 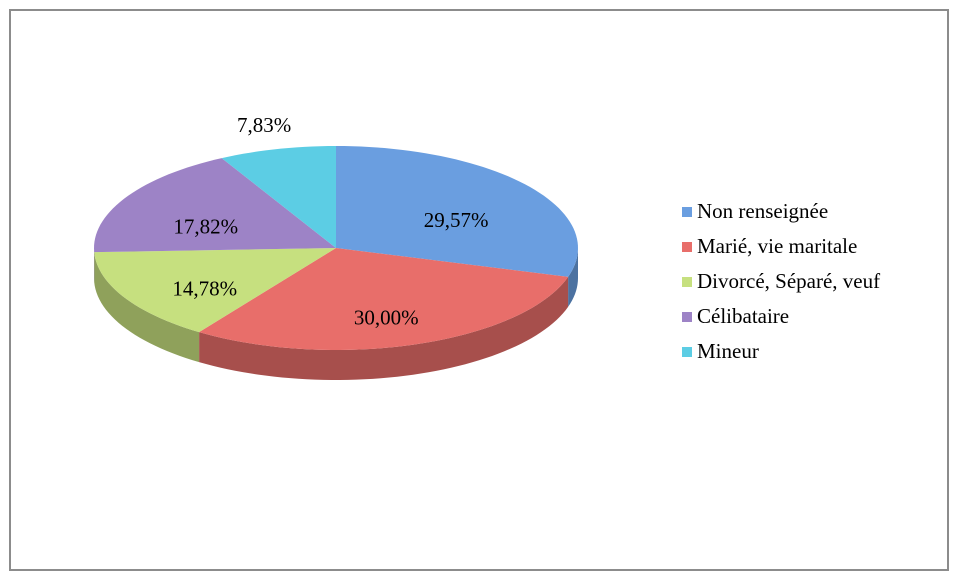 I want to click on data-label: 30,00%, so click(x=386, y=317).